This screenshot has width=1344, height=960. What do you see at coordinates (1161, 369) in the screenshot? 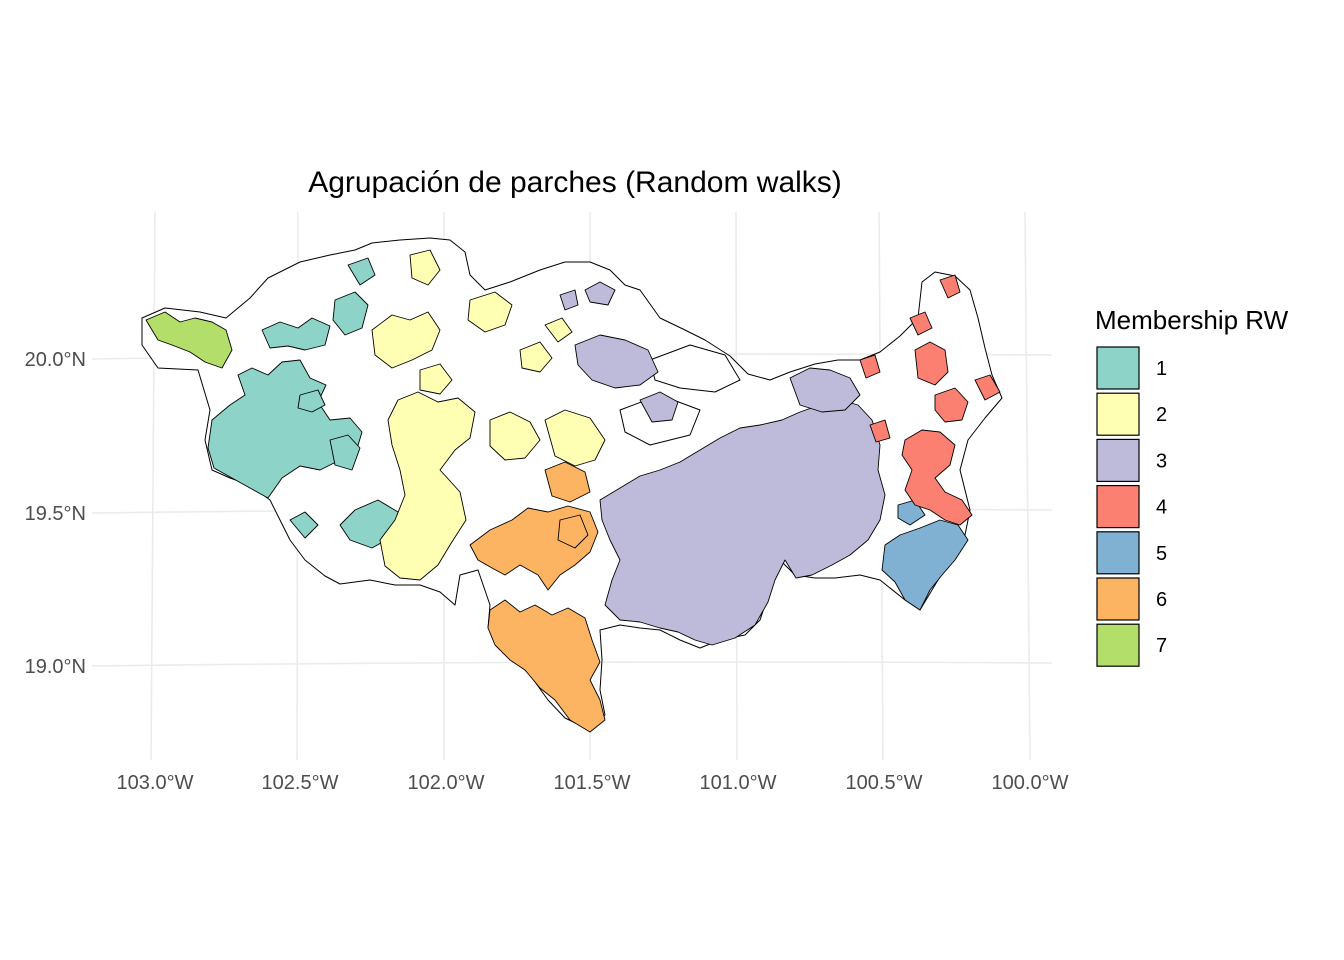
I see `legend-label-1: 1` at bounding box center [1161, 369].